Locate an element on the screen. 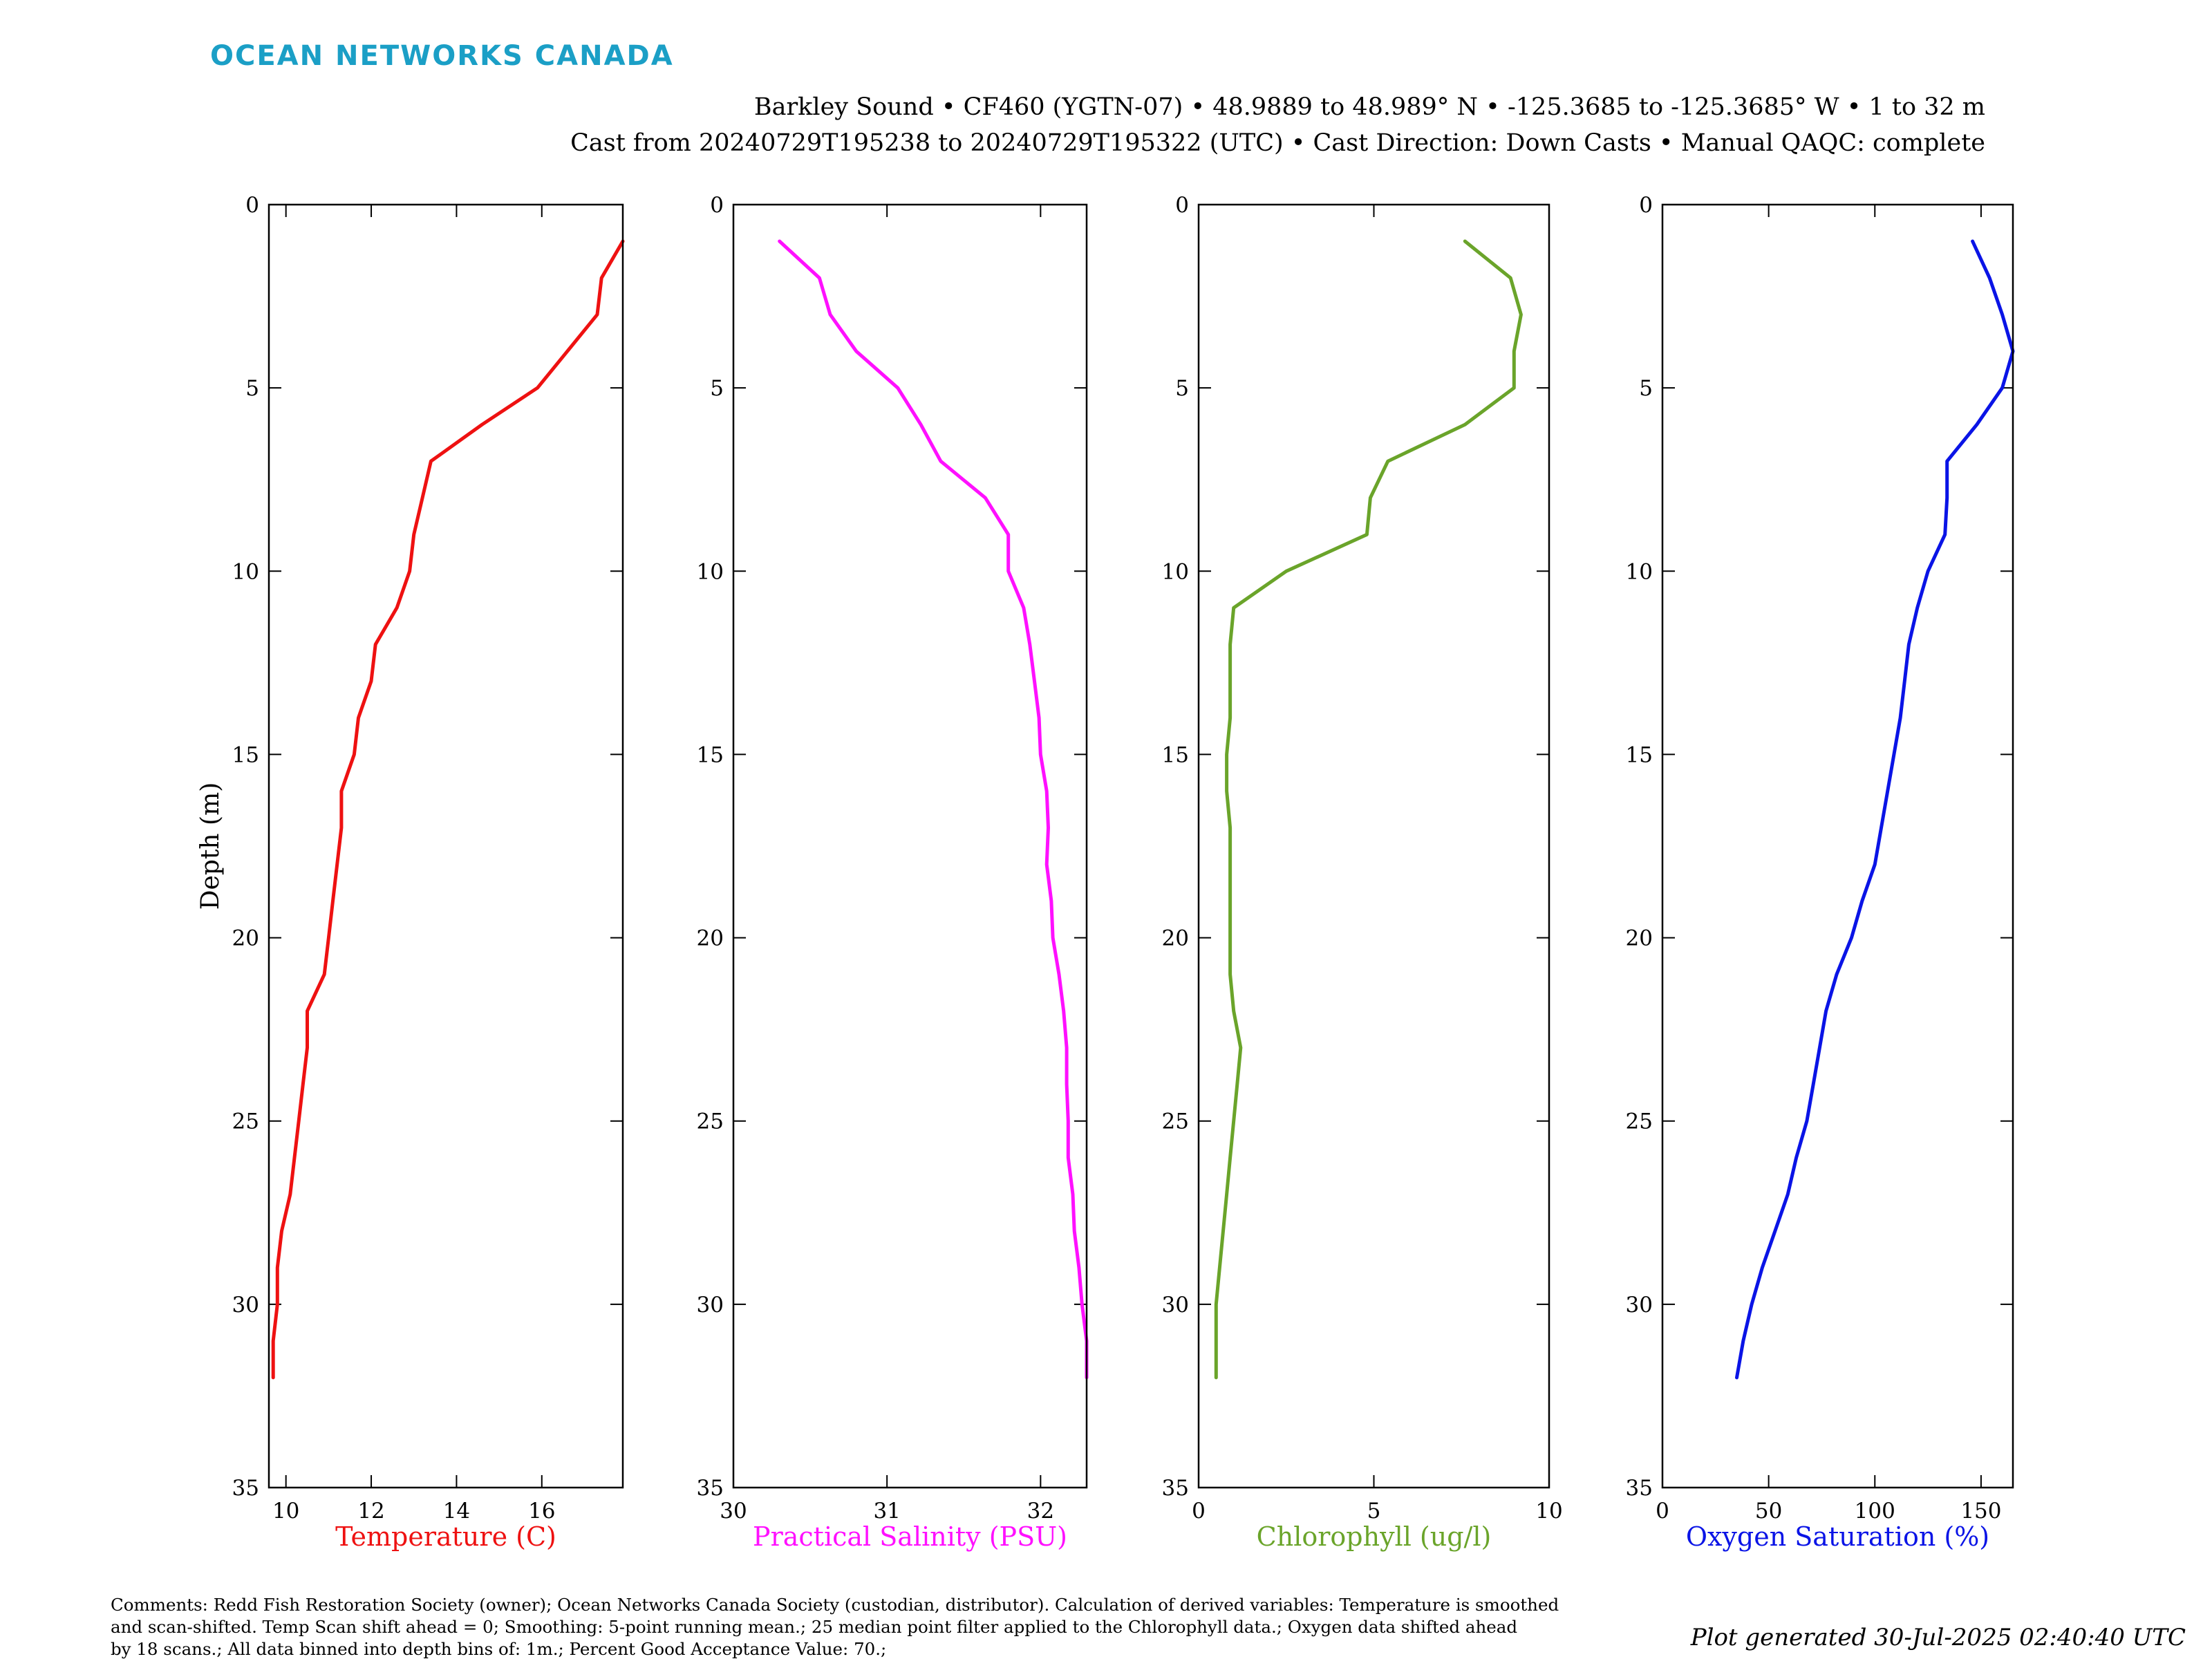  plot-generated-timestamp: Plot generated 30-Jul-2025 02:40:40 UTC is located at coordinates (1938, 1638).